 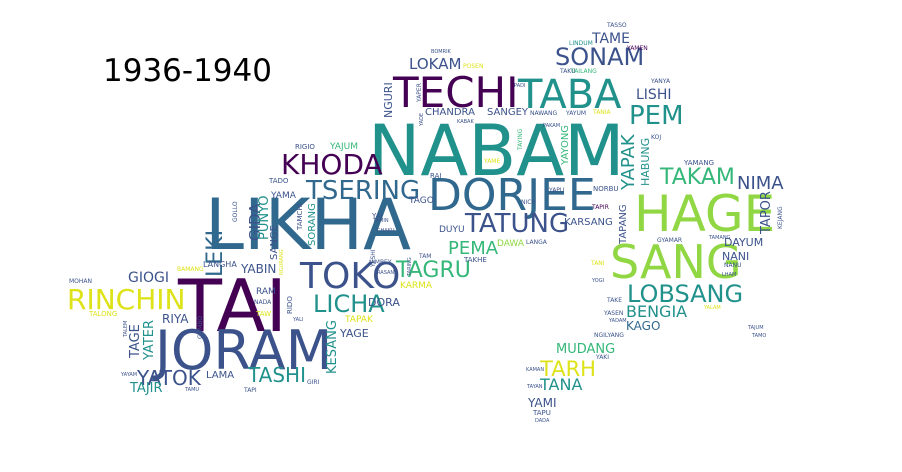 I want to click on word-cloud-word: TASSO, so click(x=617, y=25).